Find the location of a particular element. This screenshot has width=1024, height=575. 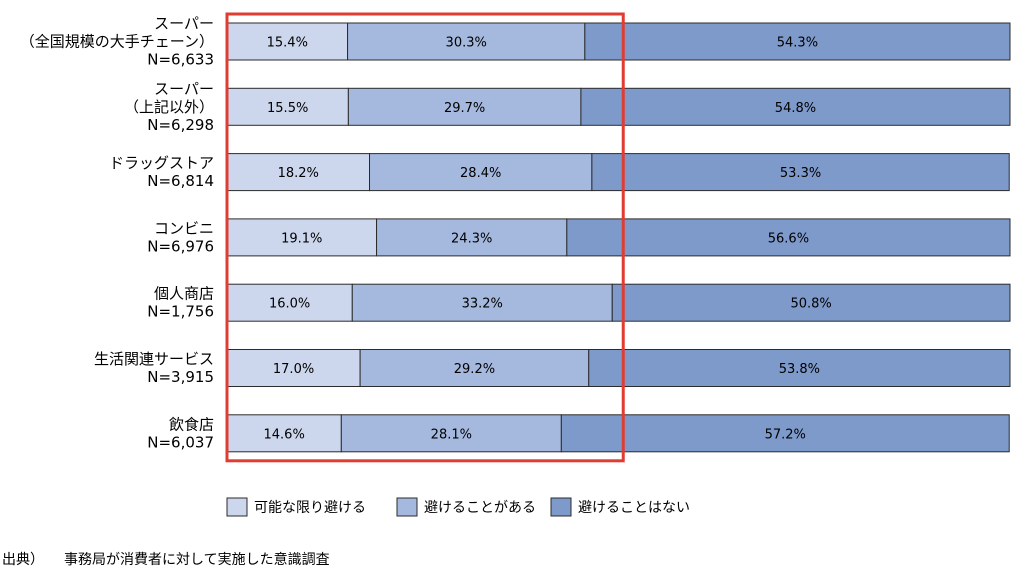

data-label: 30.3% is located at coordinates (466, 43).